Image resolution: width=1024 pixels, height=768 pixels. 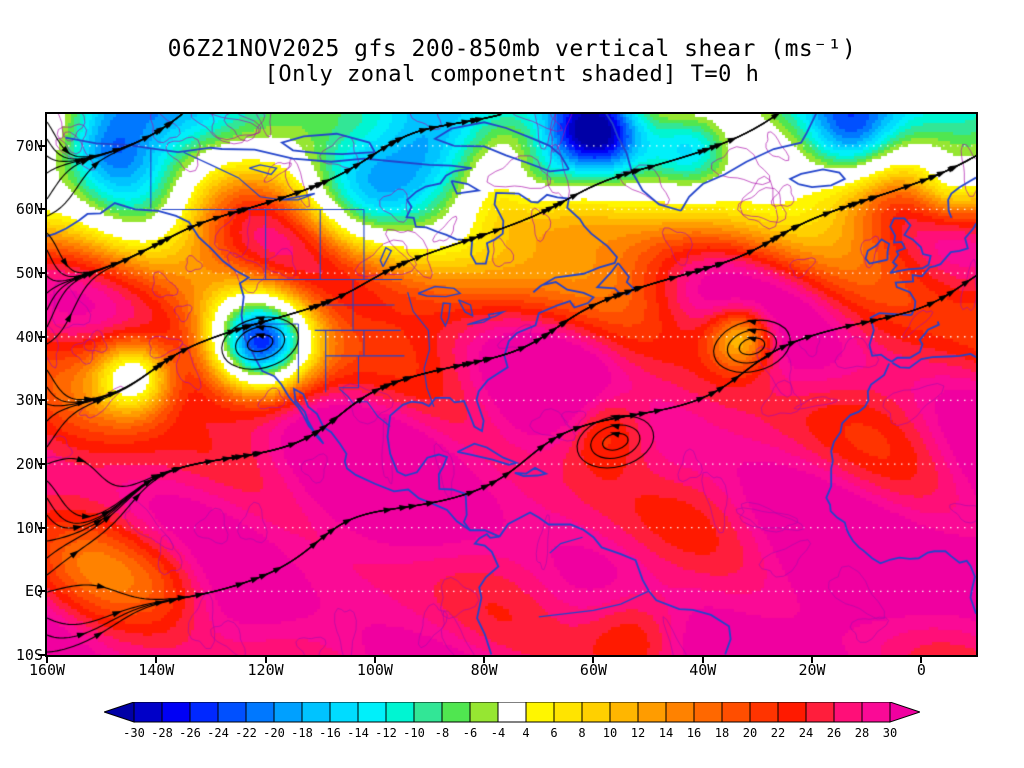 I want to click on colorbar-tick-label: -24, so click(x=218, y=733).